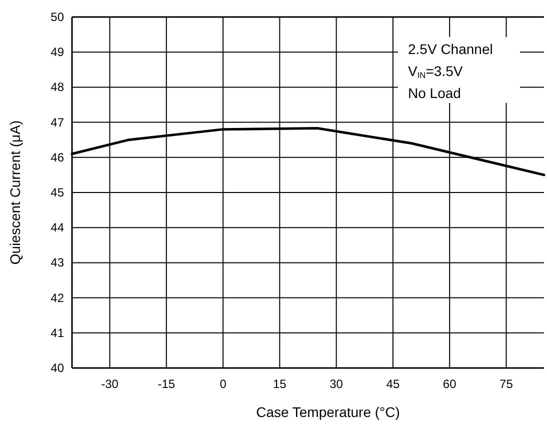 This screenshot has height=427, width=547. Describe the element at coordinates (57, 193) in the screenshot. I see `y-tick-label: 45` at that location.